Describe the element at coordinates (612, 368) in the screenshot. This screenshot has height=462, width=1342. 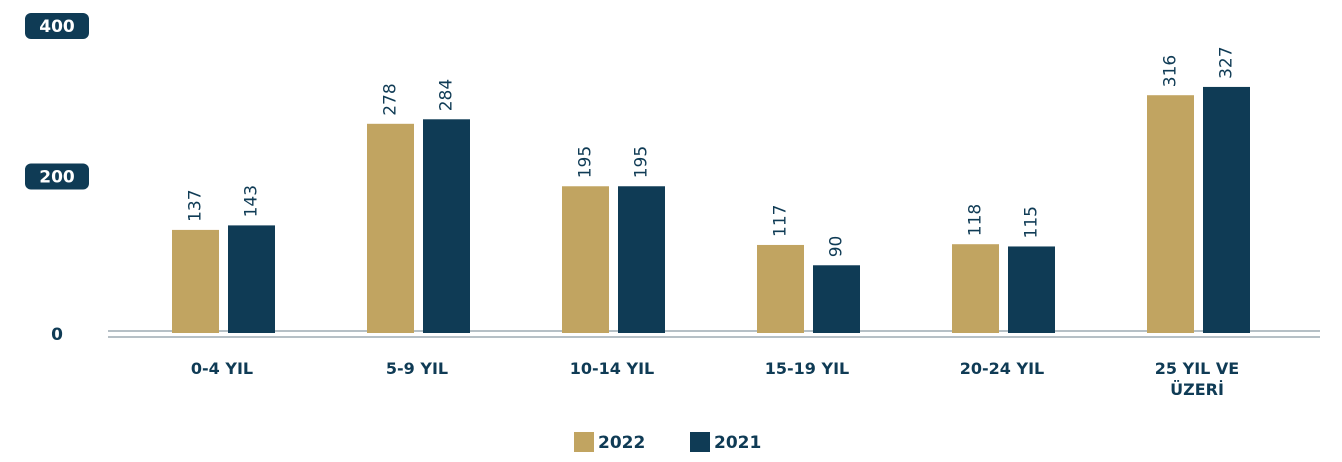
I see `x-tick-label: 10-14 YIL` at that location.